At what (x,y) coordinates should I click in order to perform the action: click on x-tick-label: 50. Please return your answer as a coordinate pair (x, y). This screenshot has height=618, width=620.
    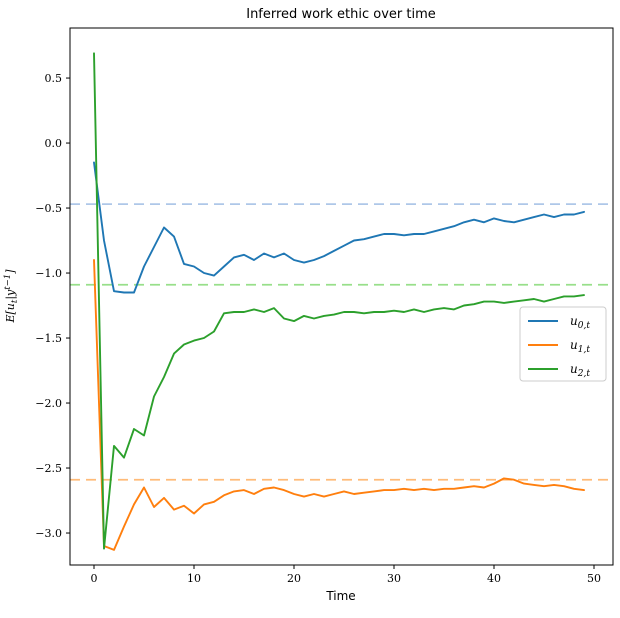
    Looking at the image, I should click on (594, 578).